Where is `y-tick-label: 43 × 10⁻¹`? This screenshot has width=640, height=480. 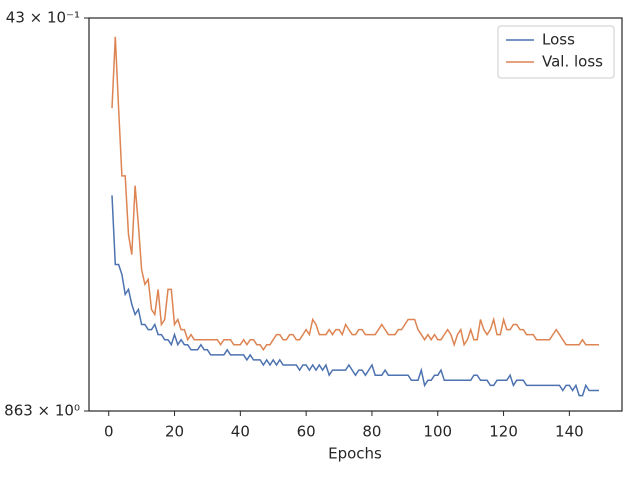 y-tick-label: 43 × 10⁻¹ is located at coordinates (43, 18).